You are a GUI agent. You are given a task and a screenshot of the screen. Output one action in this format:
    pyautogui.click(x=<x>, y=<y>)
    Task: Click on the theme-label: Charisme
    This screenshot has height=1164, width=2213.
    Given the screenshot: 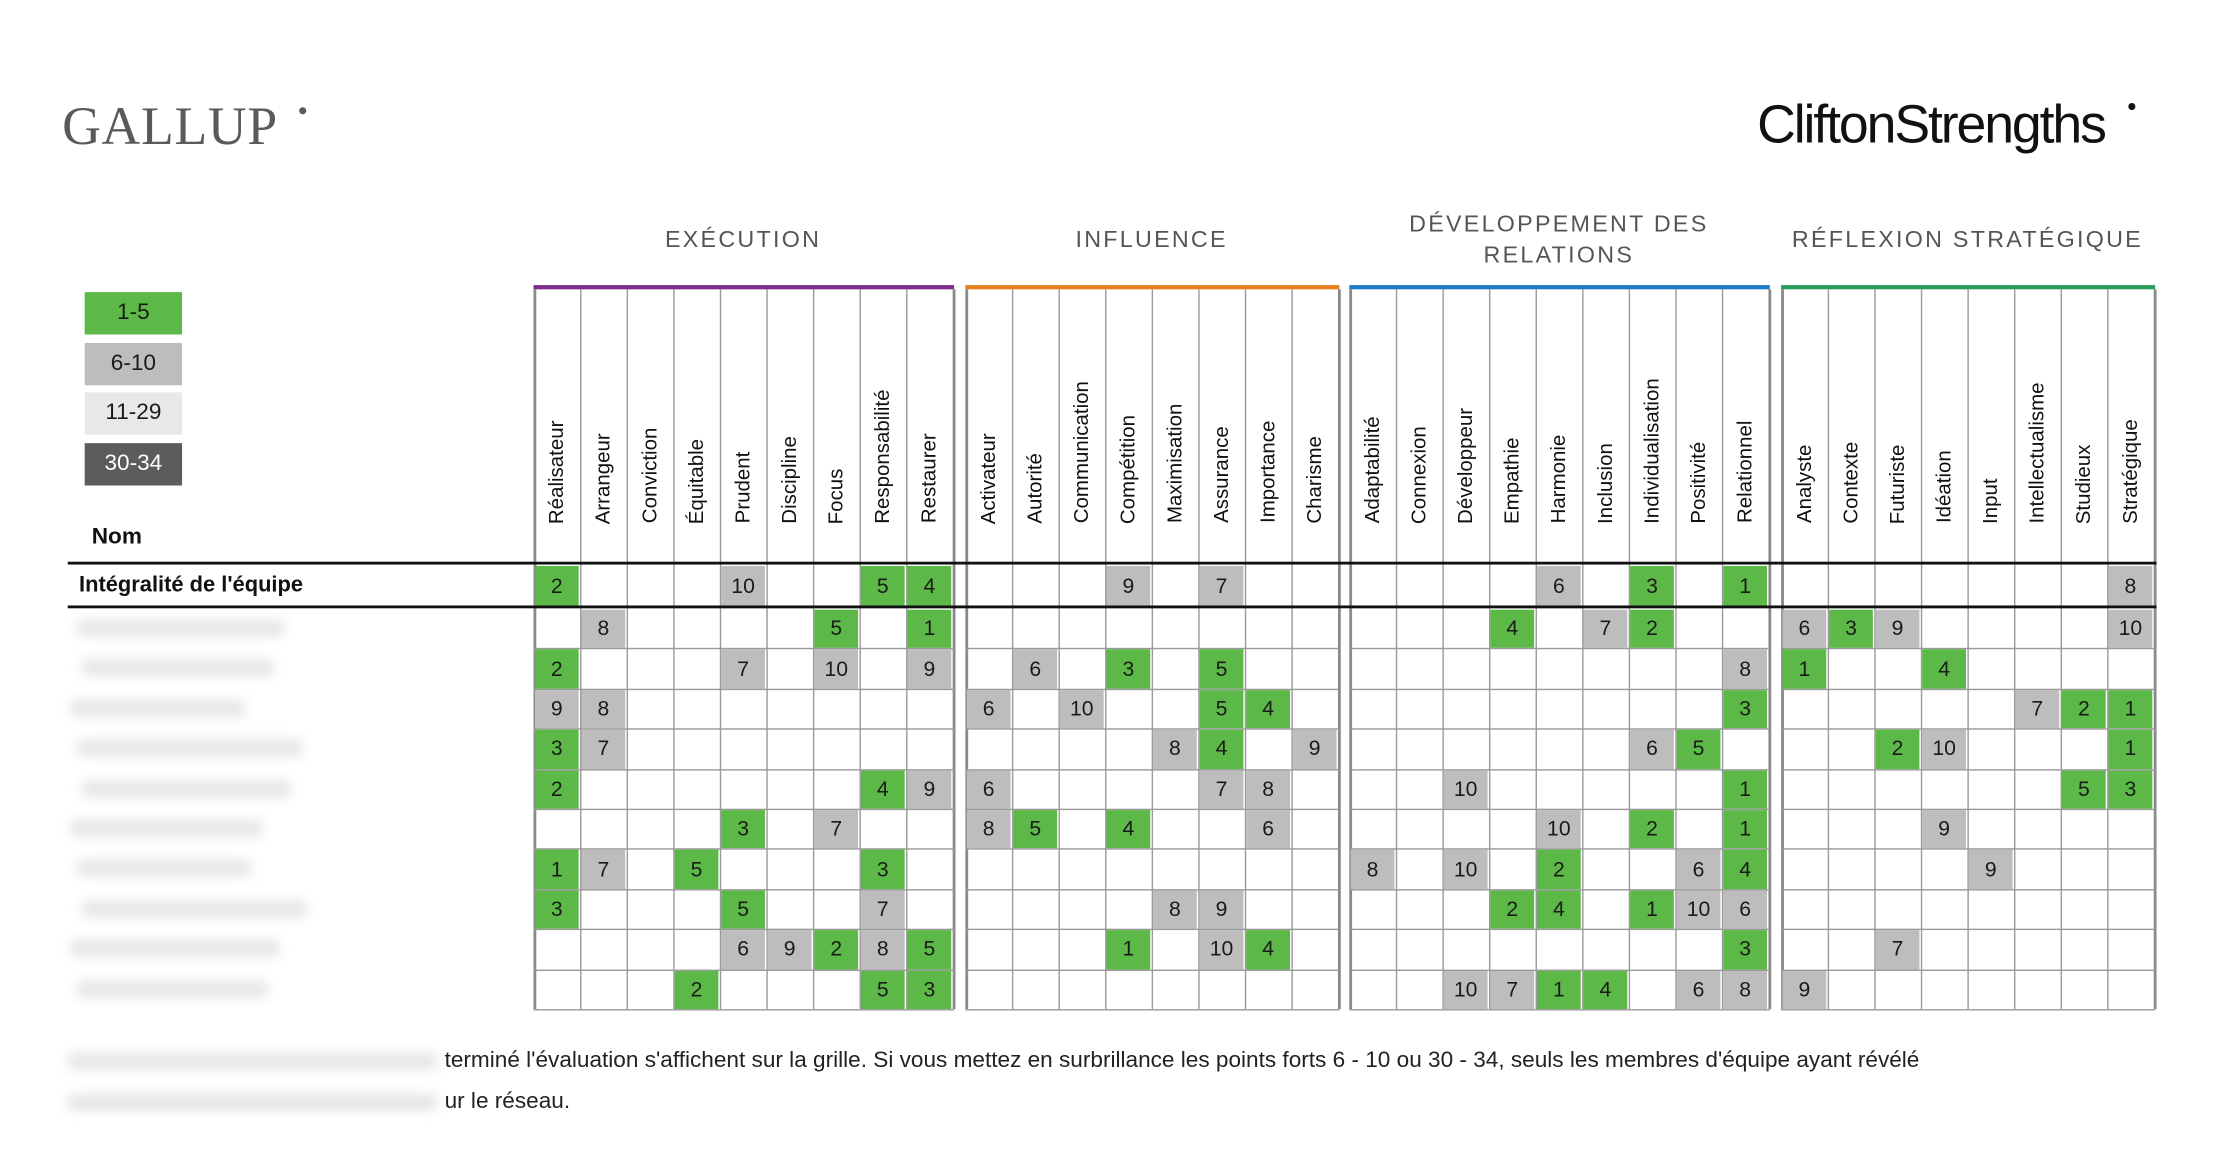 What is the action you would take?
    pyautogui.click(x=1314, y=480)
    